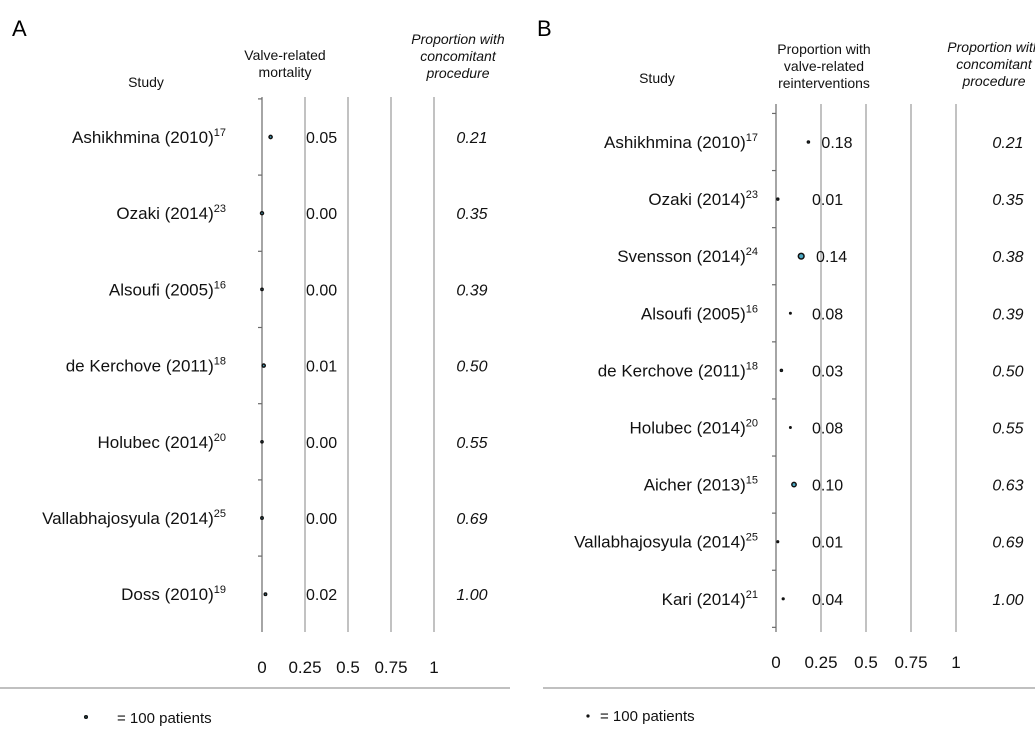 The width and height of the screenshot is (1035, 735). Describe the element at coordinates (167, 594) in the screenshot. I see `study-name: Doss (2010)` at that location.